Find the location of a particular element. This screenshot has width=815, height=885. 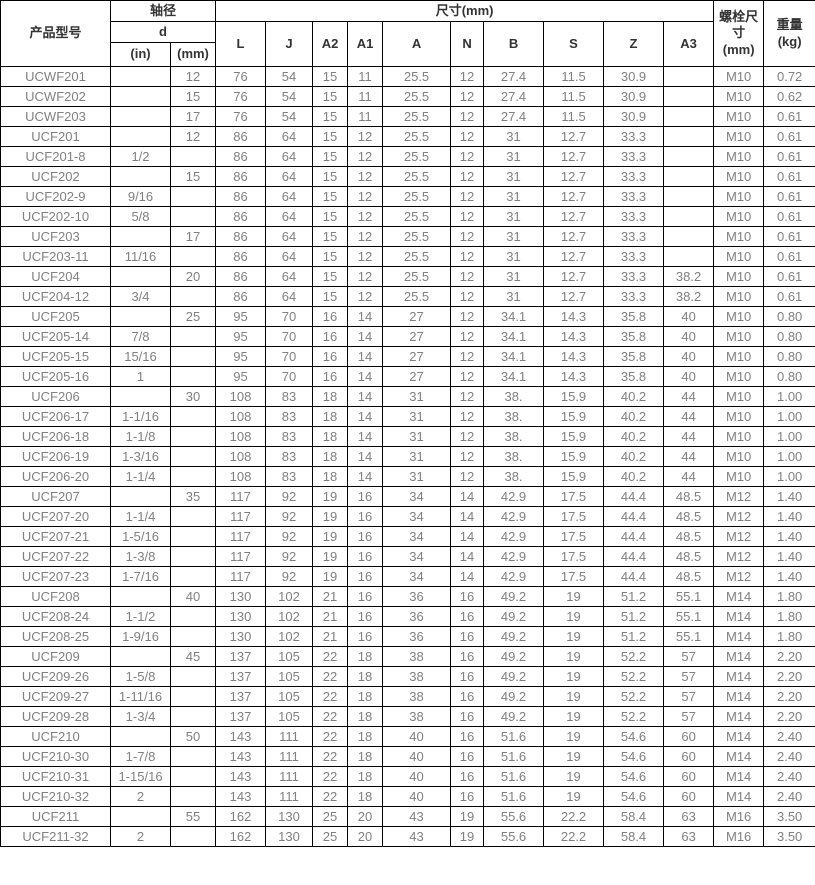

cell-bolt: M14 is located at coordinates (739, 756).